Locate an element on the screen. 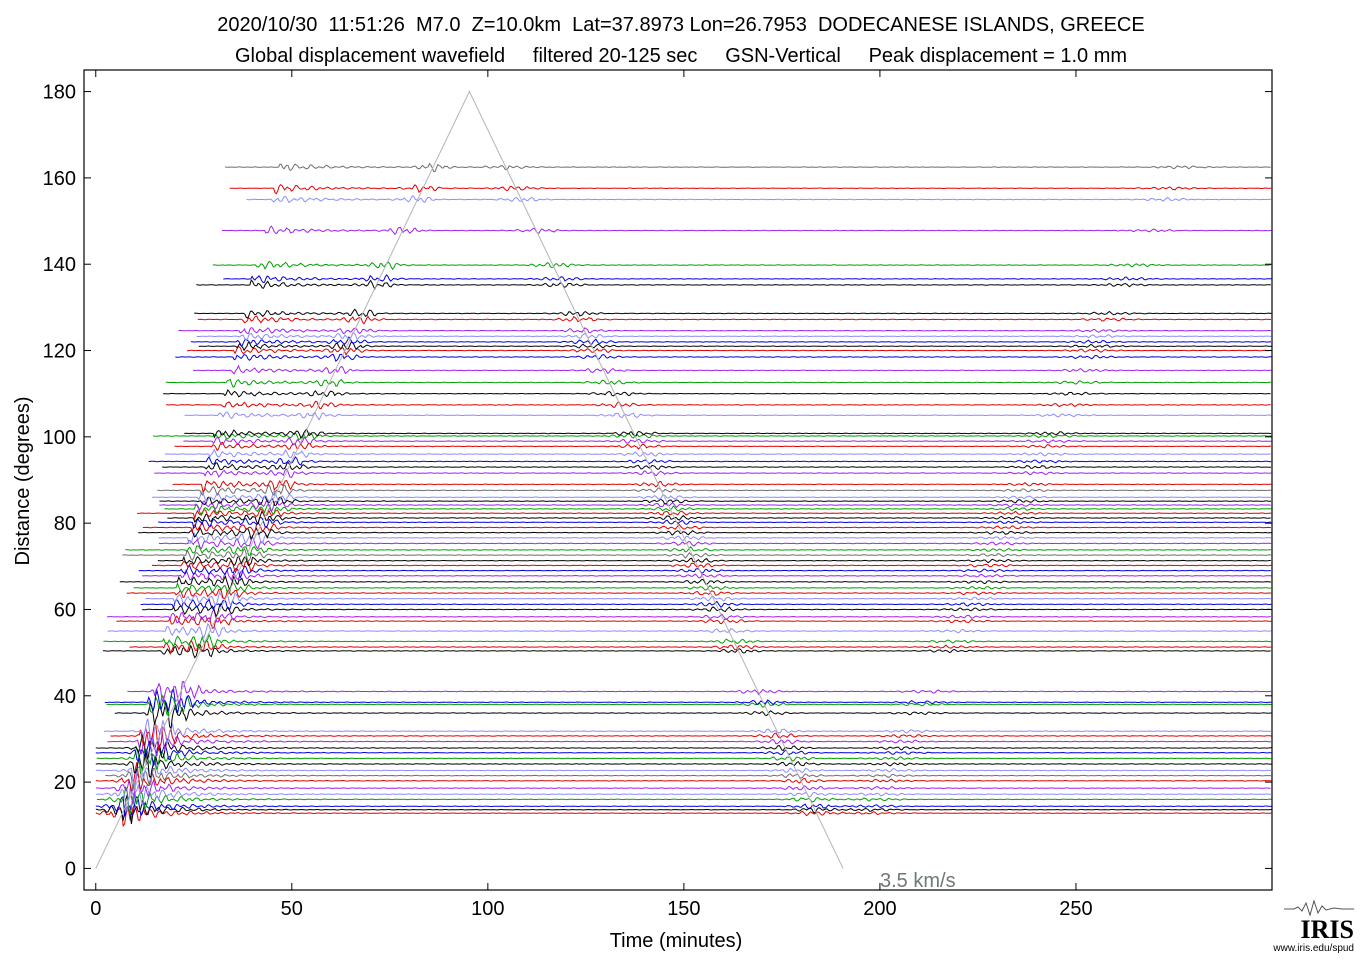 This screenshot has width=1362, height=961. trace-22.7 is located at coordinates (683, 772).